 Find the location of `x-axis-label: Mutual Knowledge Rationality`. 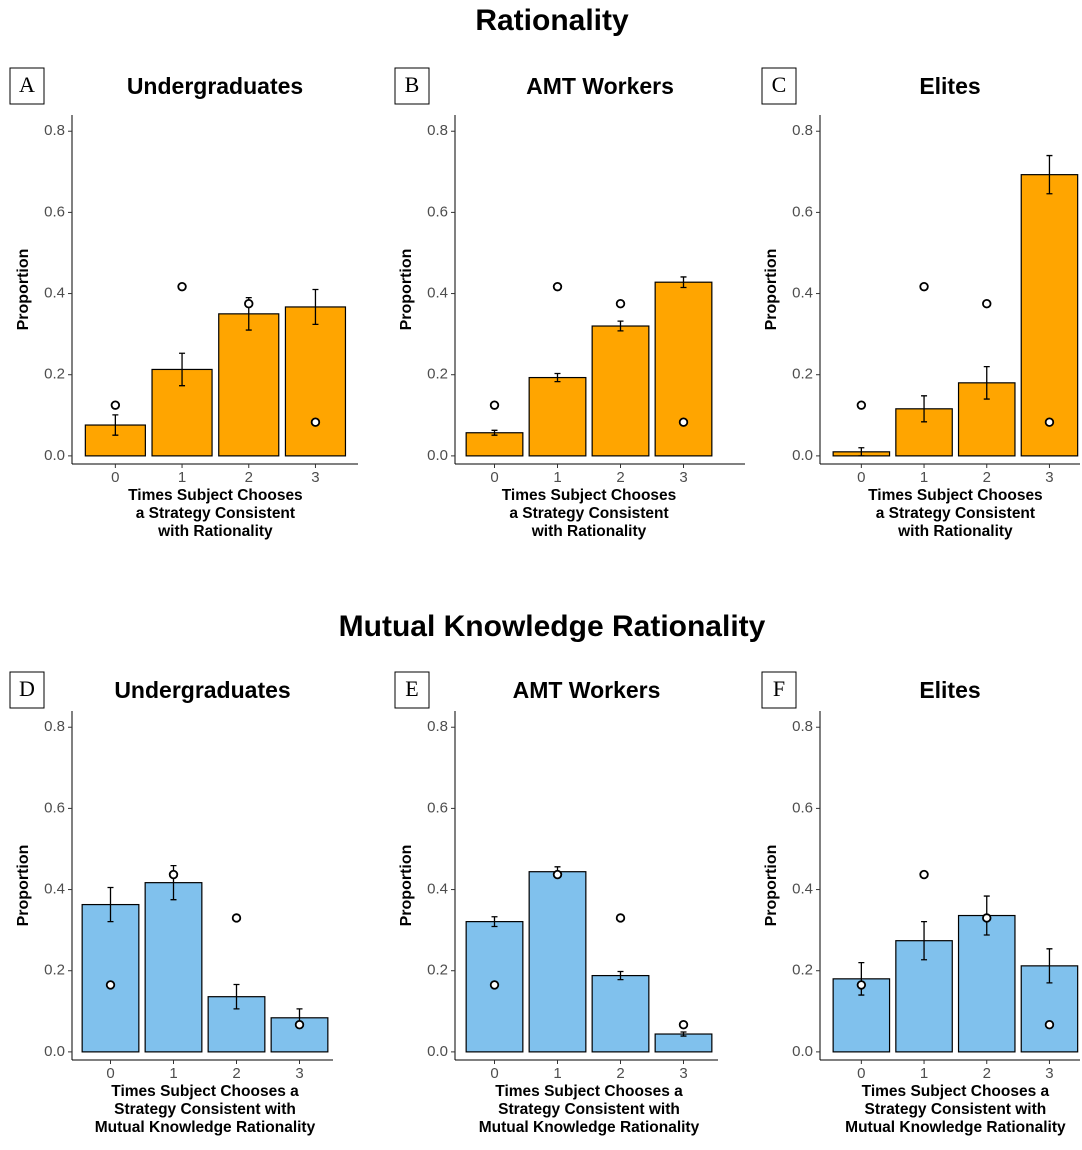

x-axis-label: Mutual Knowledge Rationality is located at coordinates (205, 1127).